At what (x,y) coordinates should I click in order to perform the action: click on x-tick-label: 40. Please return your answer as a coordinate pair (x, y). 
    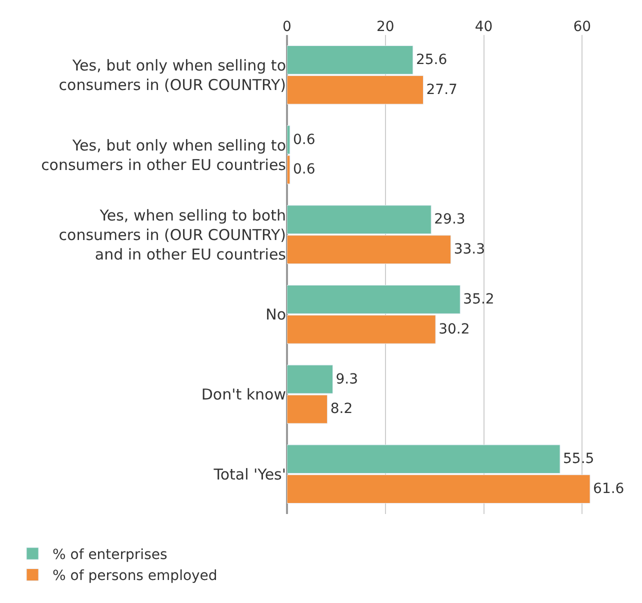
    Looking at the image, I should click on (483, 27).